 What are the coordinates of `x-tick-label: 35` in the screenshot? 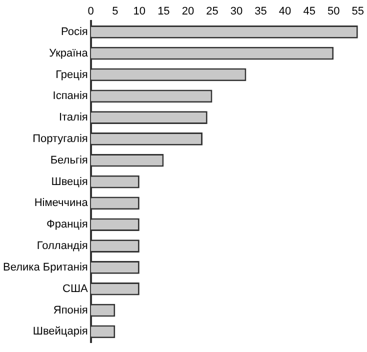 It's located at (260, 12).